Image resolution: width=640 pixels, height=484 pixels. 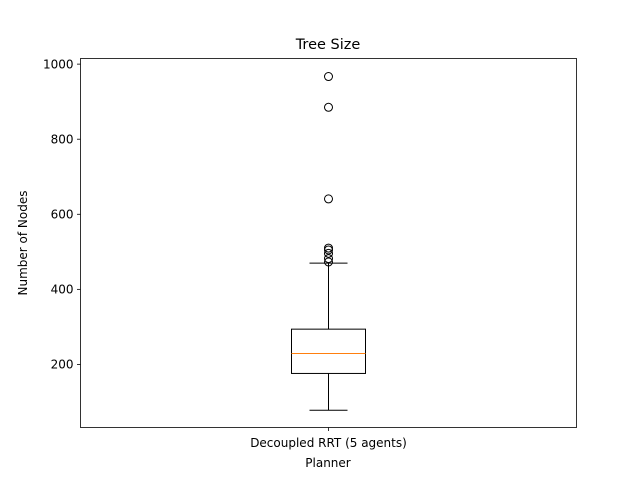 What do you see at coordinates (328, 443) in the screenshot?
I see `x-tick-label: Decoupled RRT (5 agents)` at bounding box center [328, 443].